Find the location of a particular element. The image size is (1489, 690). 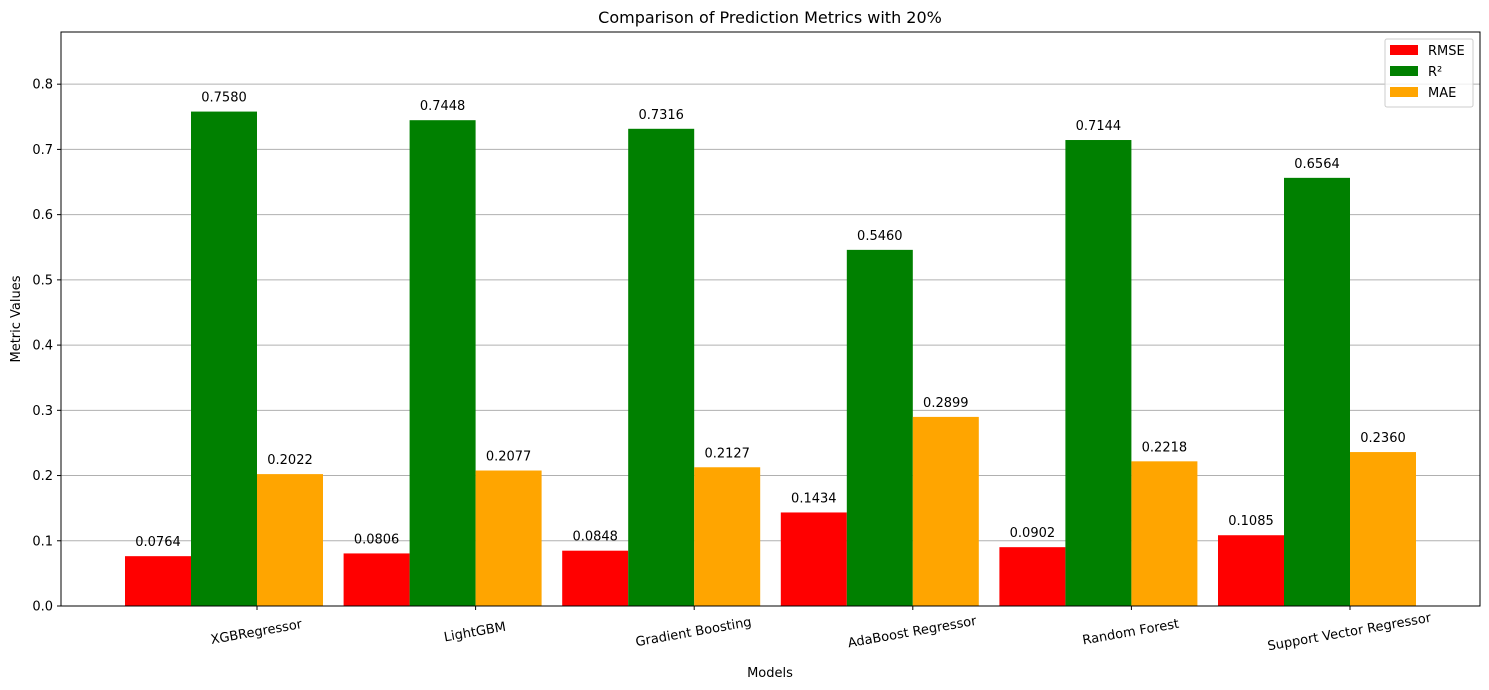

bar-value-label: 0.6564 is located at coordinates (1317, 164).